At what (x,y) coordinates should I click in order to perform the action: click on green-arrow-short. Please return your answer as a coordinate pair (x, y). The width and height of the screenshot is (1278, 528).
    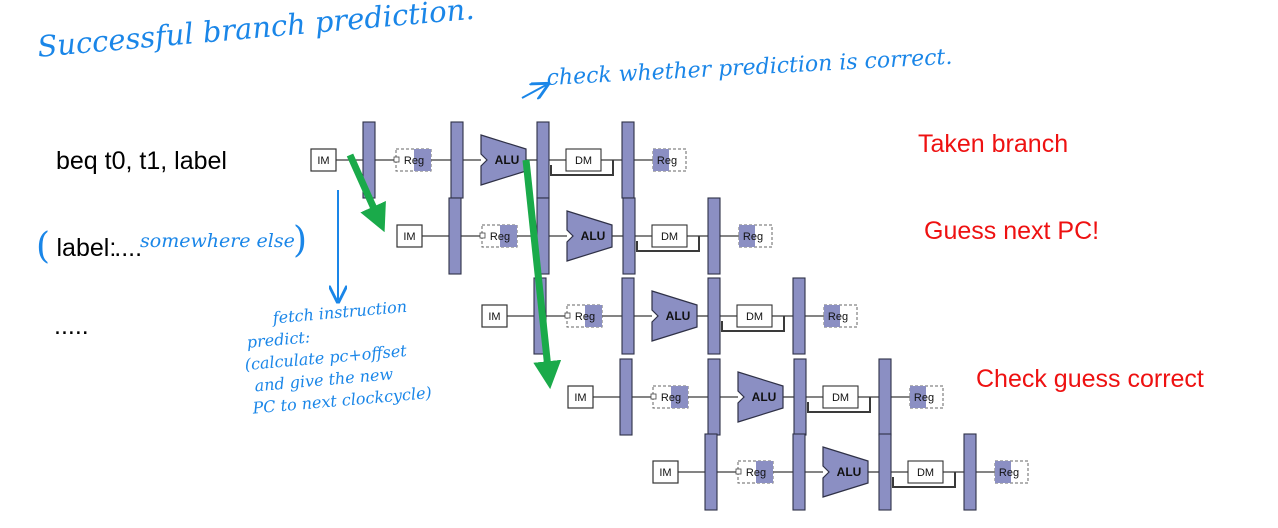
    Looking at the image, I should click on (366, 193).